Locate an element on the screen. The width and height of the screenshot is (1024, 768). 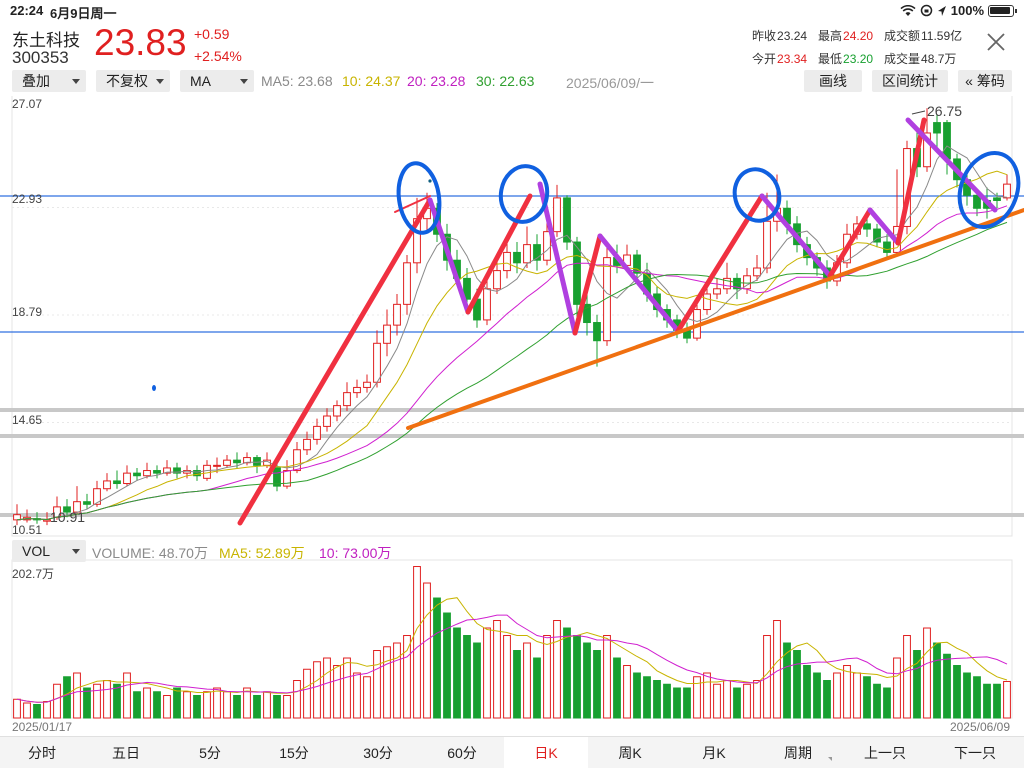
stat-label: 成交量 is located at coordinates (902, 59).